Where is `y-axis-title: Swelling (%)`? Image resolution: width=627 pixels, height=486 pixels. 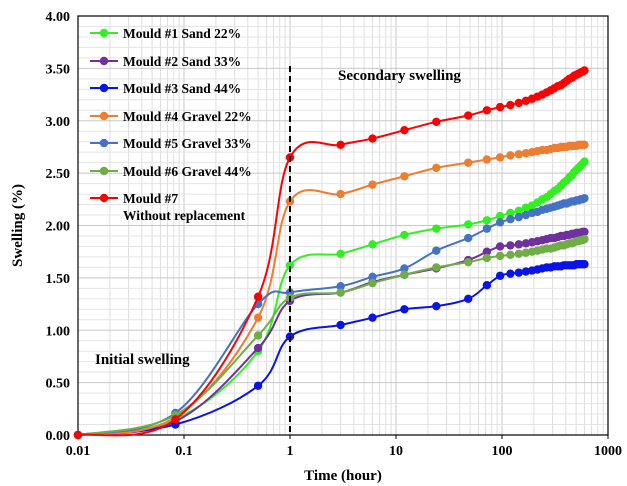
y-axis-title: Swelling (%) is located at coordinates (18, 225).